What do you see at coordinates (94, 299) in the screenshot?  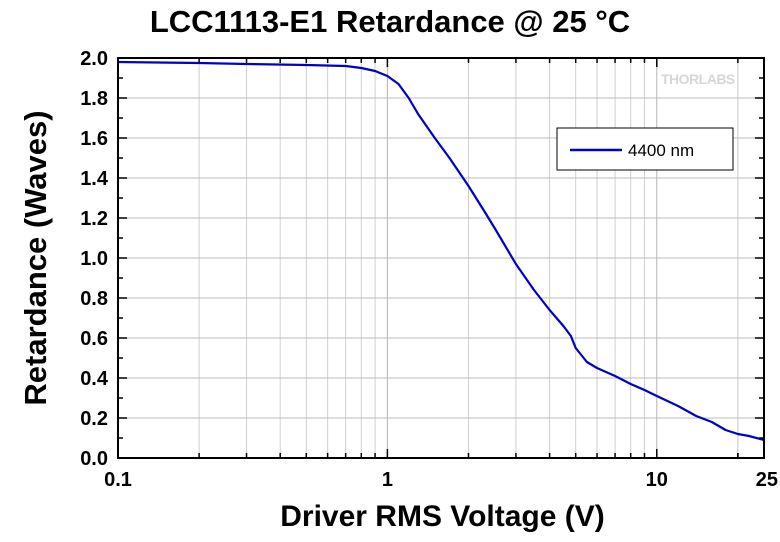 I see `y-tick-label: 0.8` at bounding box center [94, 299].